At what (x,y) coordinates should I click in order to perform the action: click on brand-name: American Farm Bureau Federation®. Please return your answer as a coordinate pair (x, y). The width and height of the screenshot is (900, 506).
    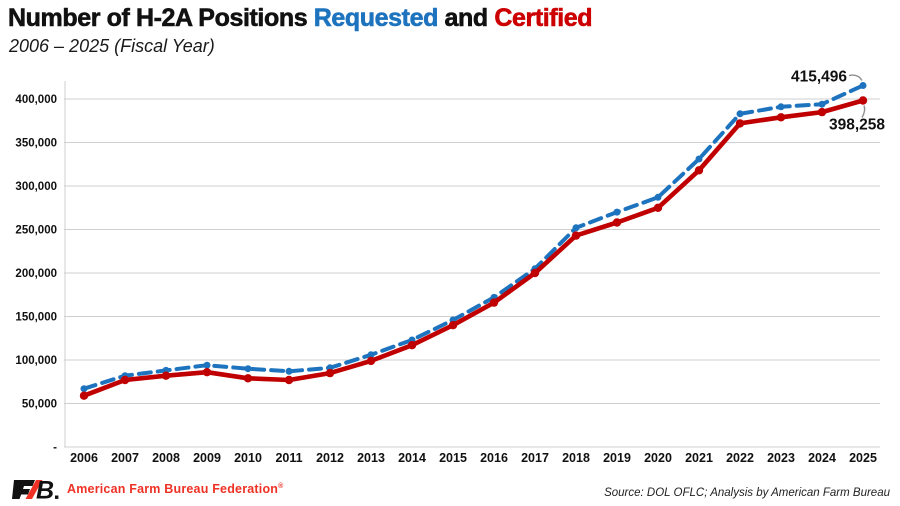
    Looking at the image, I should click on (175, 489).